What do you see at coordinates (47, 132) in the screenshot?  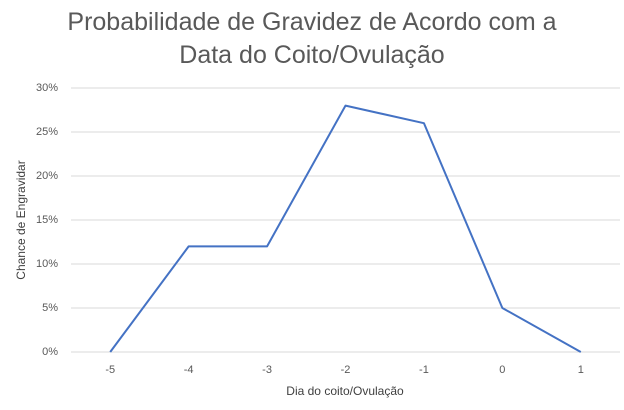 I see `y-tick-label: 25%` at bounding box center [47, 132].